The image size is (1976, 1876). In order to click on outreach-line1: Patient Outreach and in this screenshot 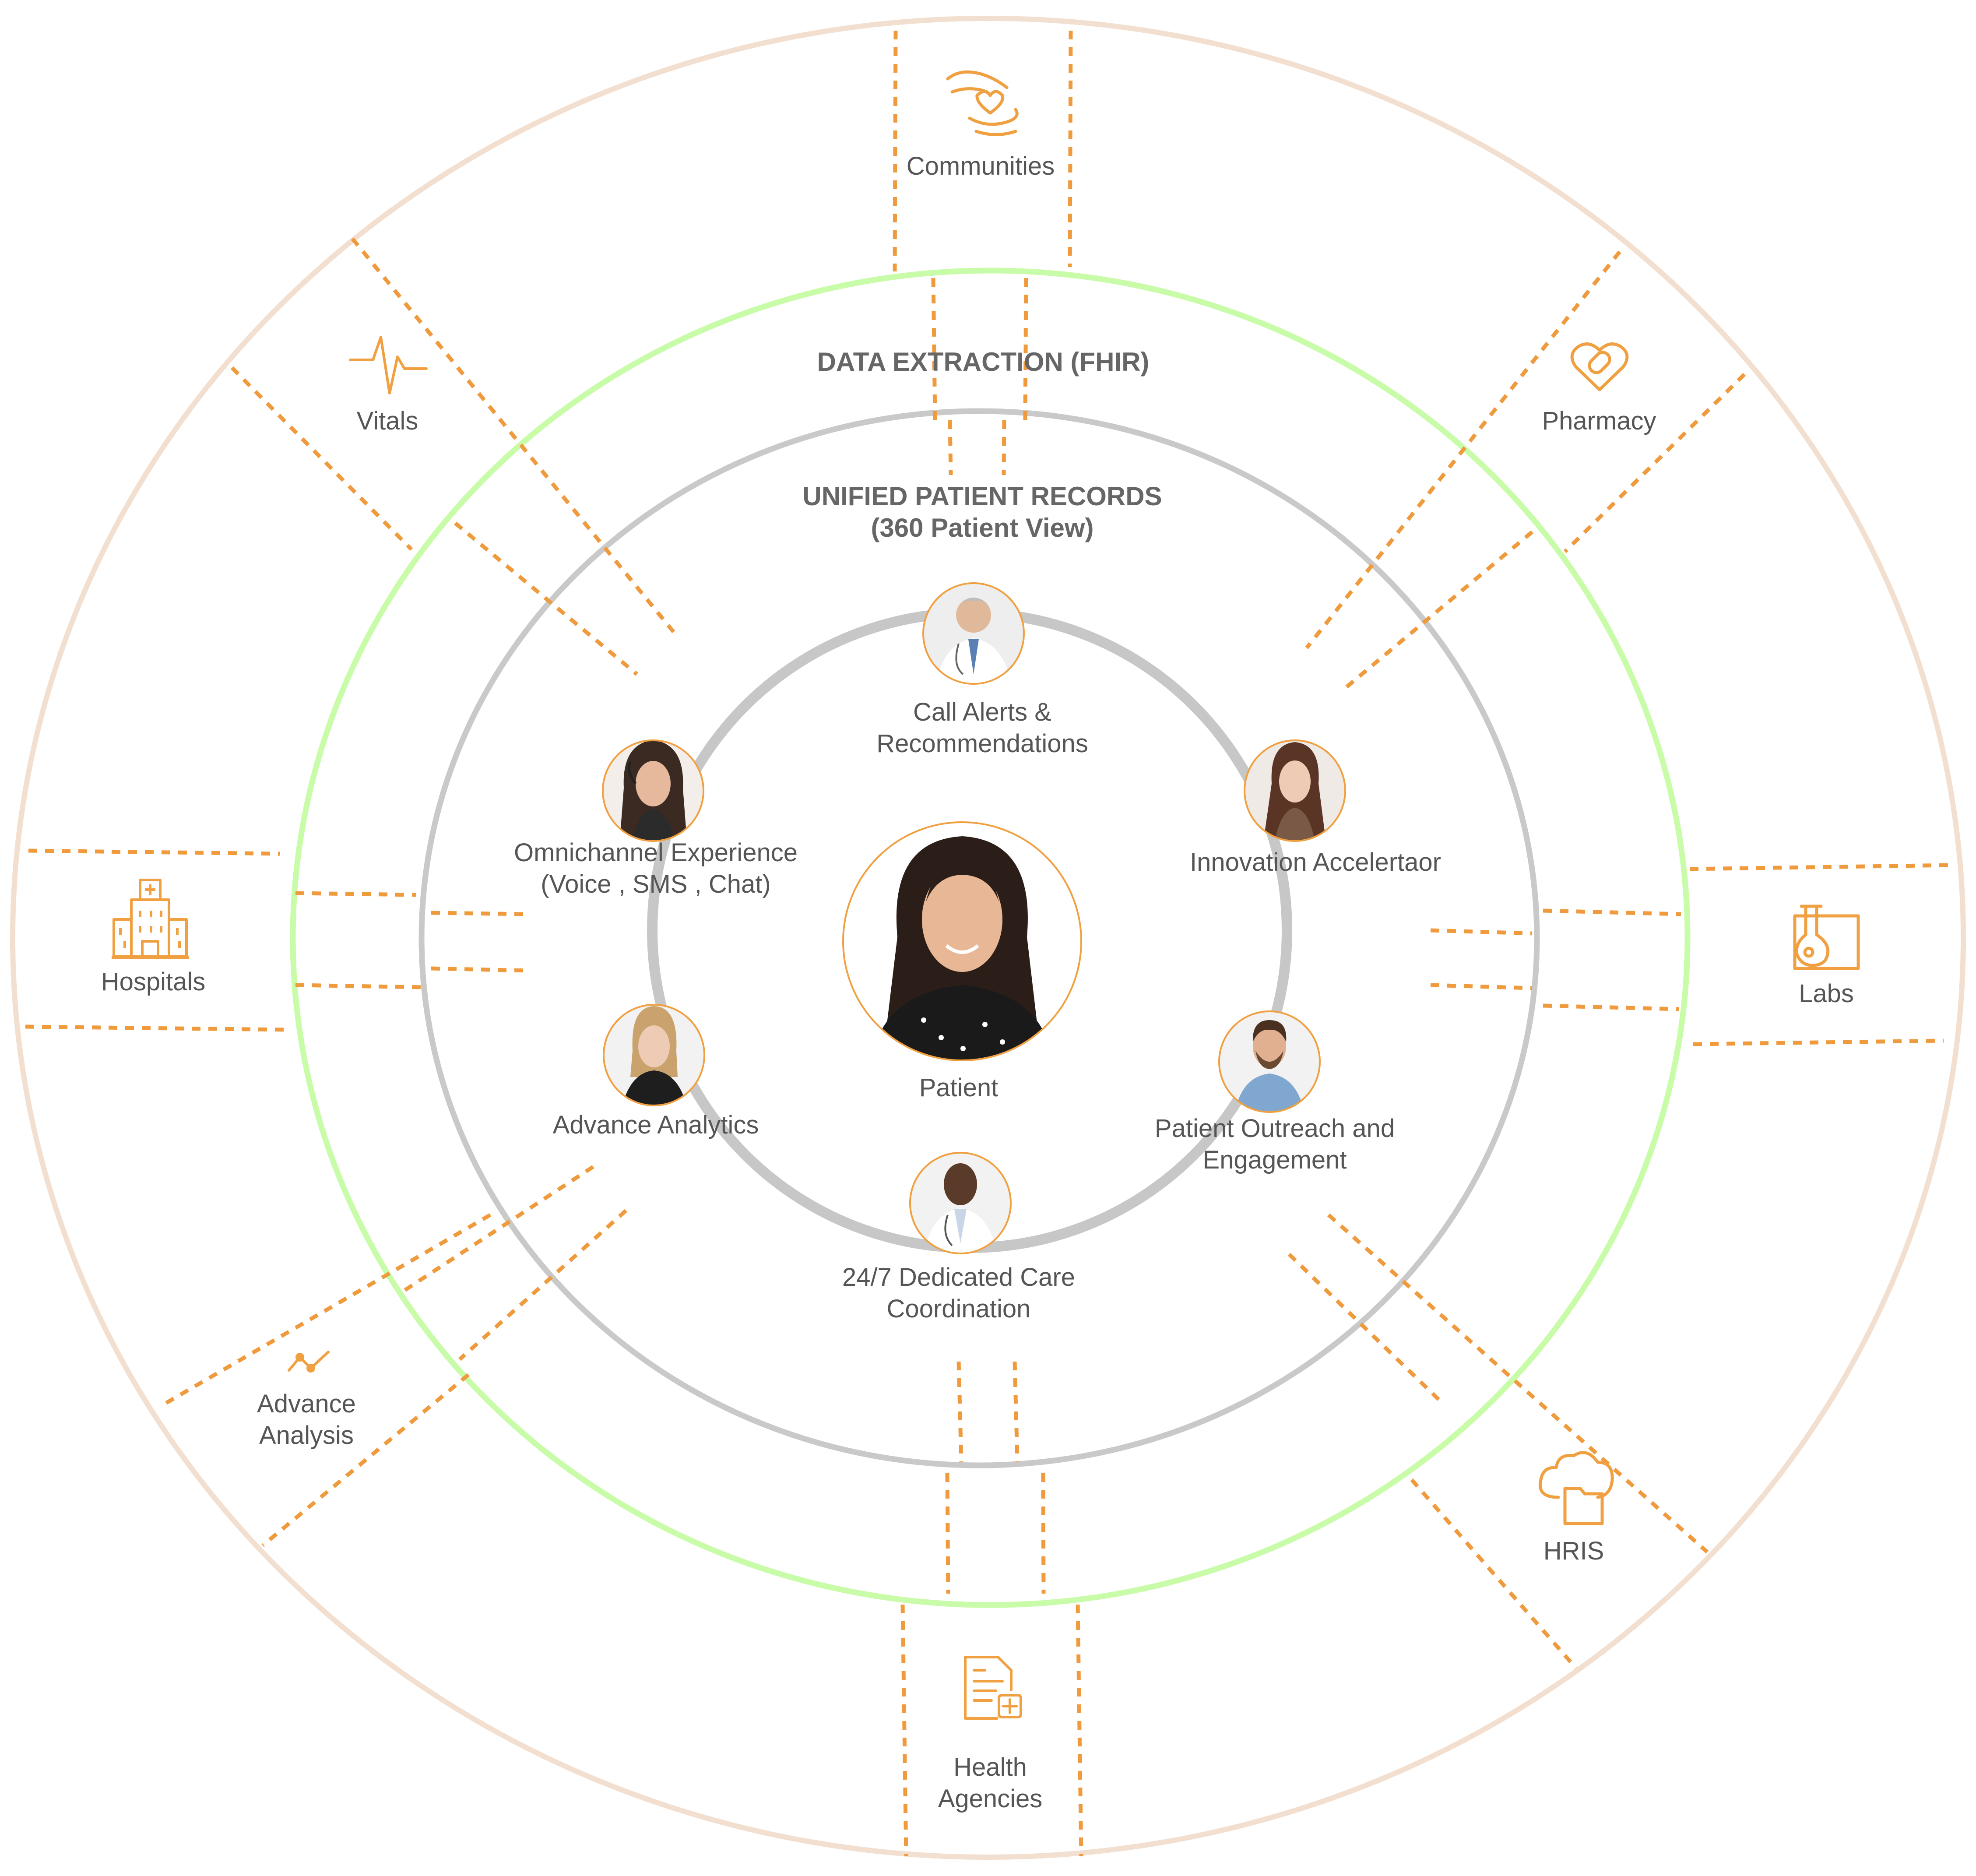, I will do `click(1274, 1128)`.